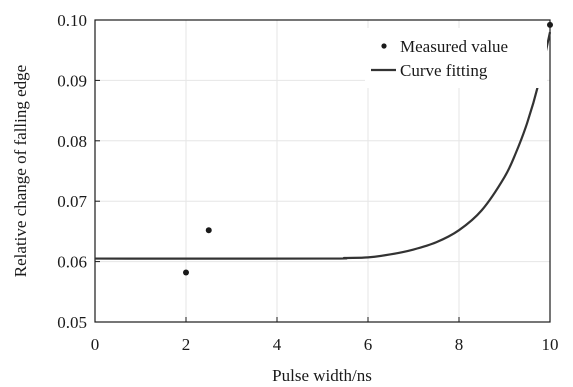 This screenshot has width=573, height=387. I want to click on x-axis-ticks: 0 2 4 6 8 10, so click(325, 335).